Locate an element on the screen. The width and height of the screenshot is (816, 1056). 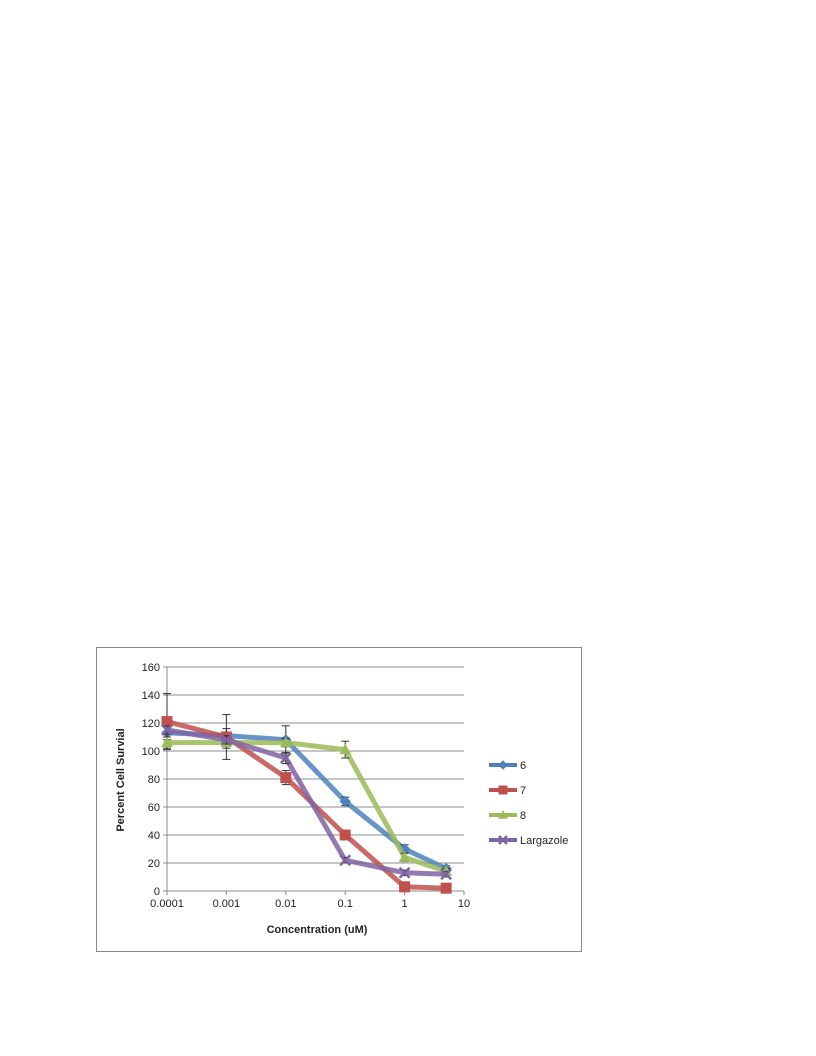
legend-item-largazole: Largazole is located at coordinates (528, 841).